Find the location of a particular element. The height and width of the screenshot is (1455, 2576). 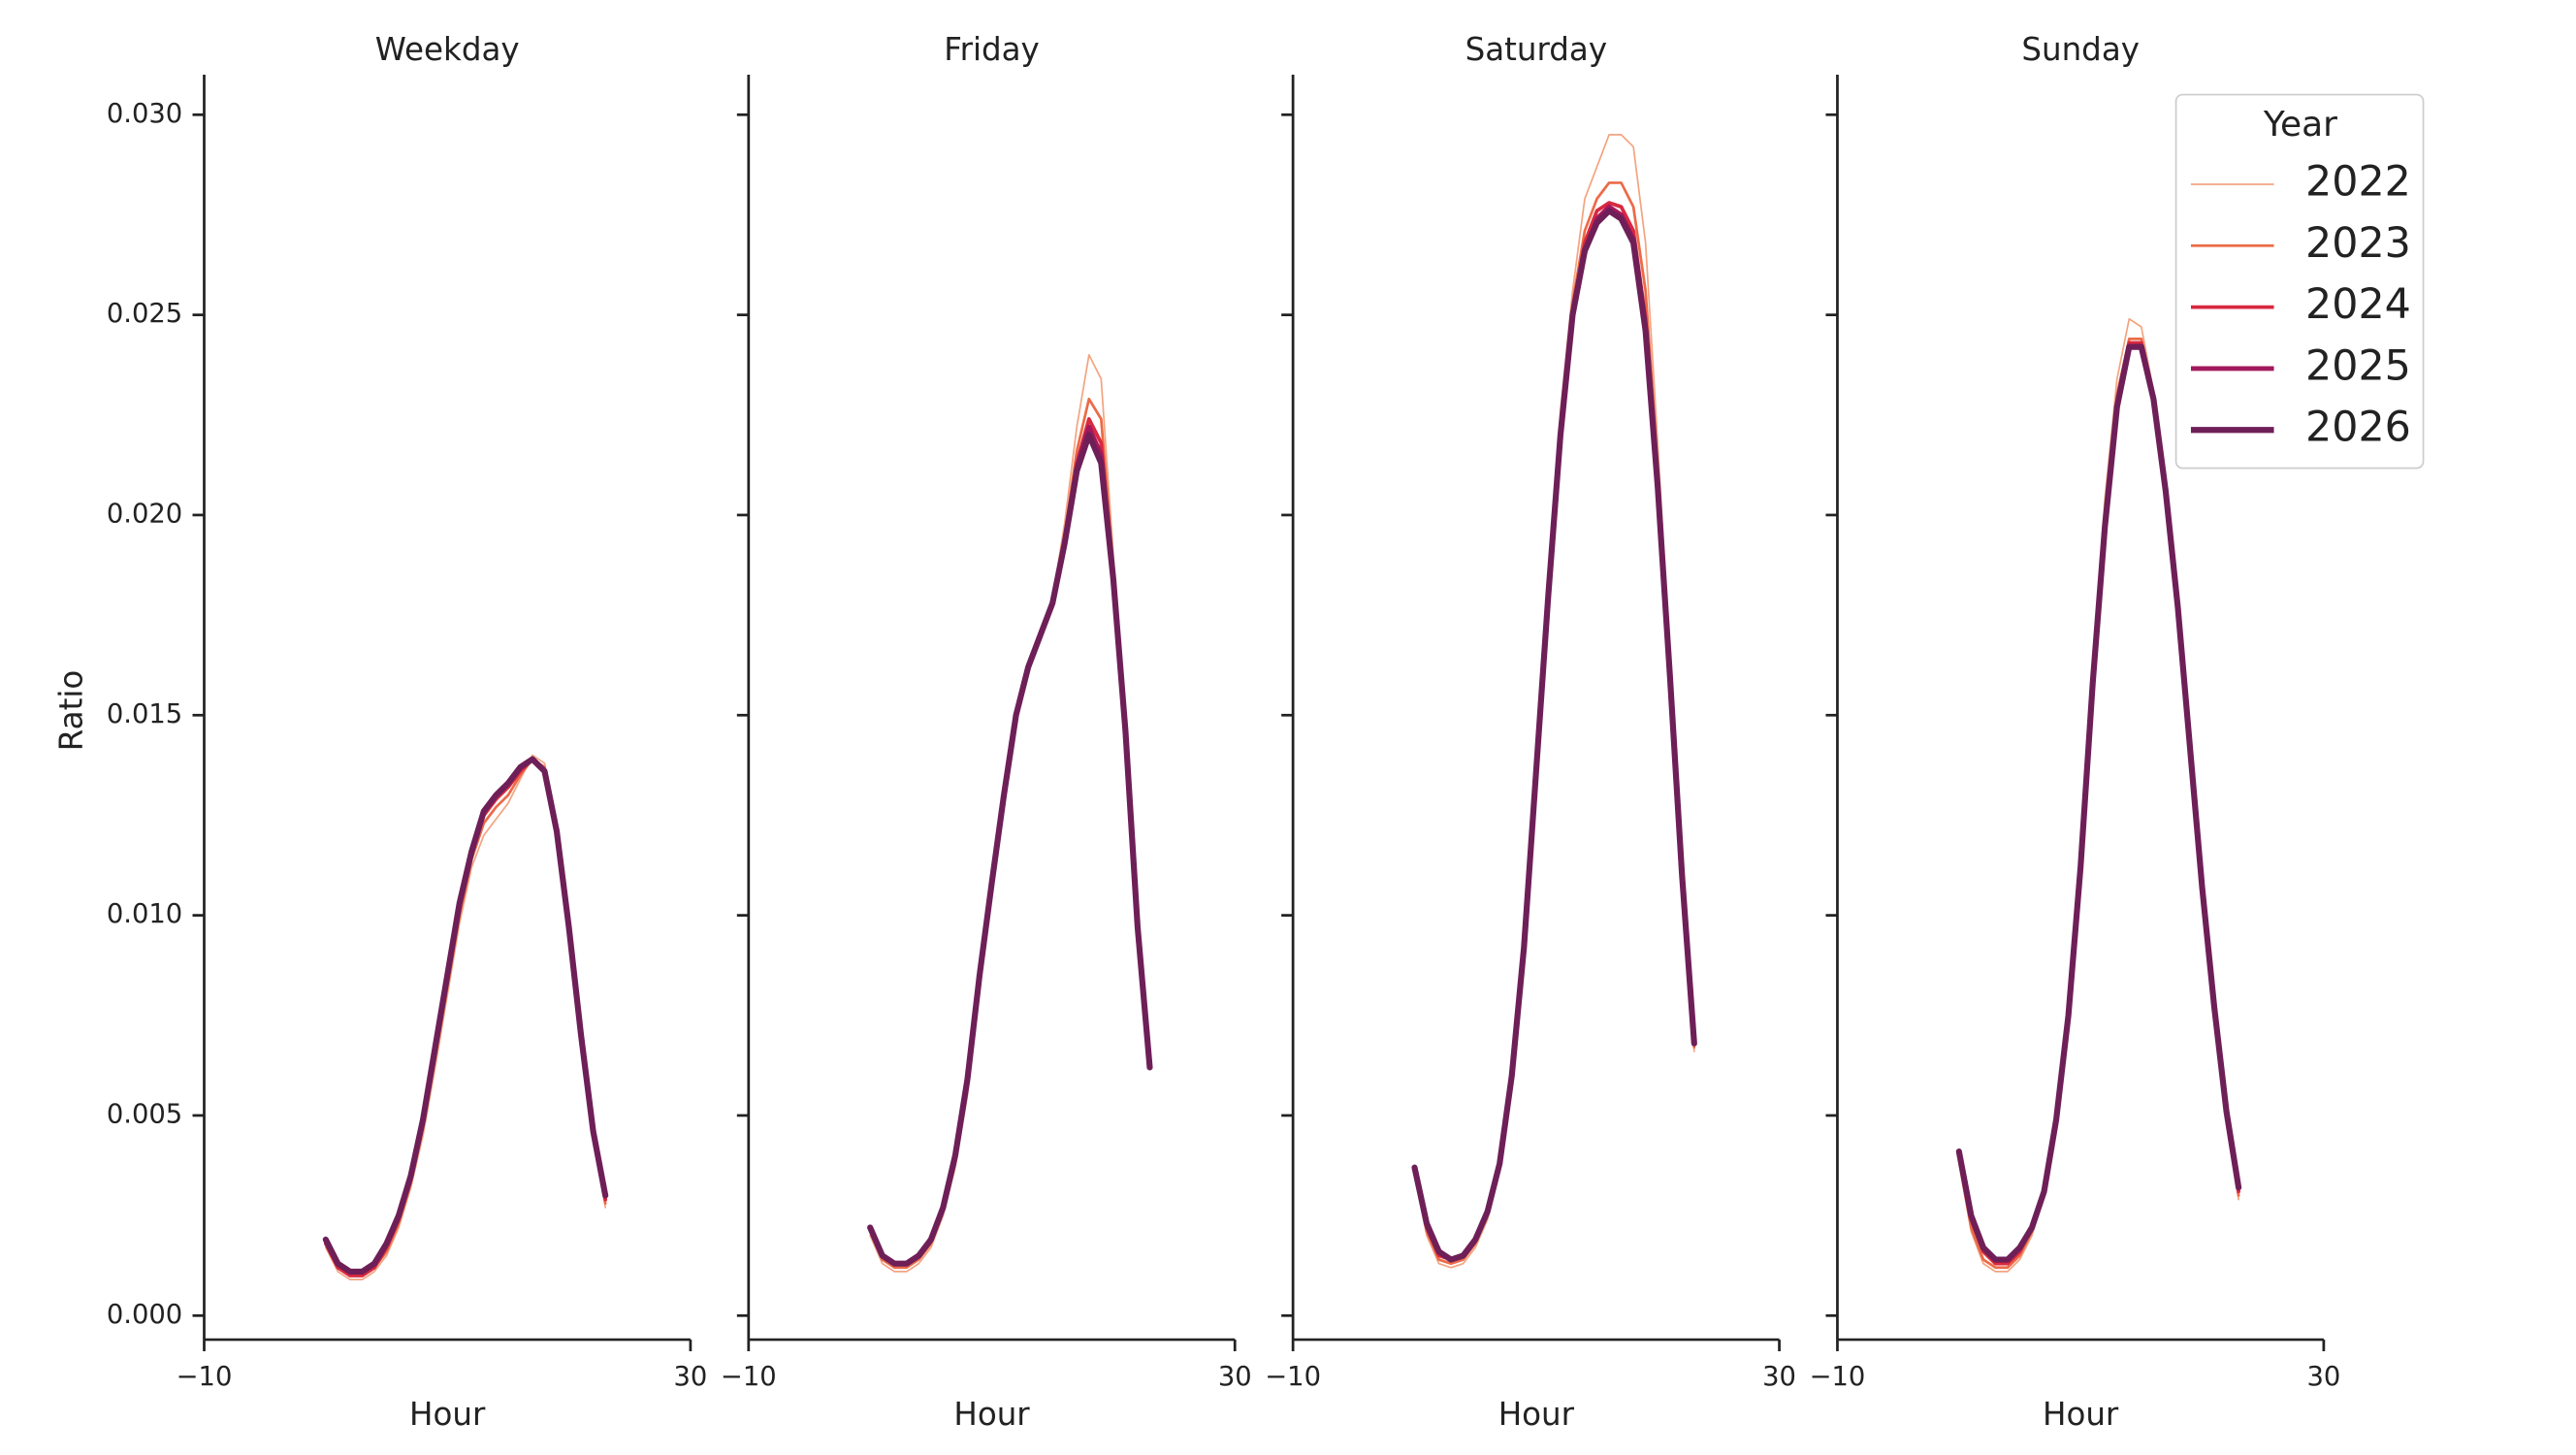

y-tick-label: 0.010 is located at coordinates (144, 914).